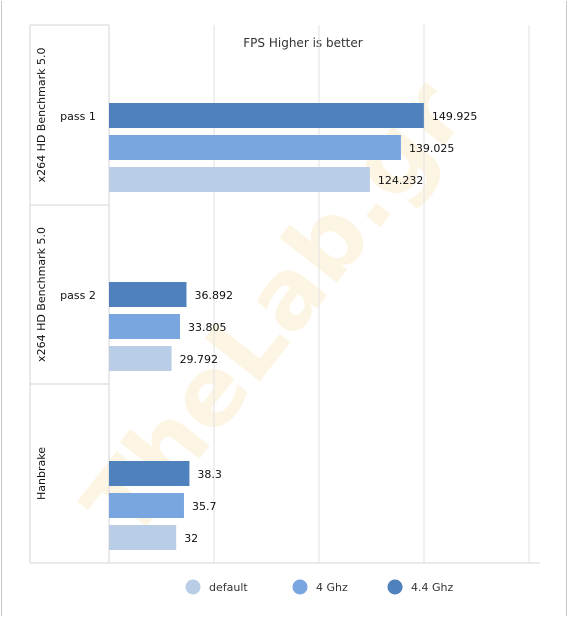  I want to click on bar-value-label: 124.232, so click(401, 180).